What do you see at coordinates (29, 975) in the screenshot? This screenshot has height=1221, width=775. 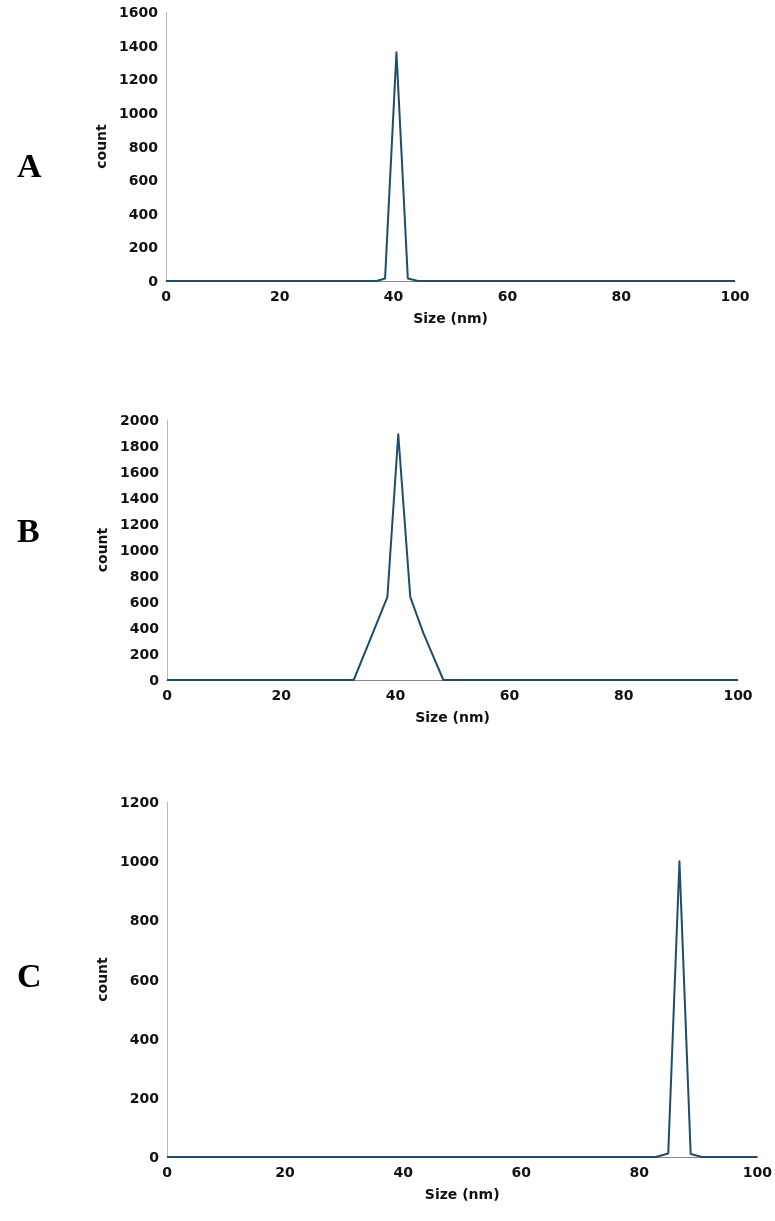 I see `text: C` at bounding box center [29, 975].